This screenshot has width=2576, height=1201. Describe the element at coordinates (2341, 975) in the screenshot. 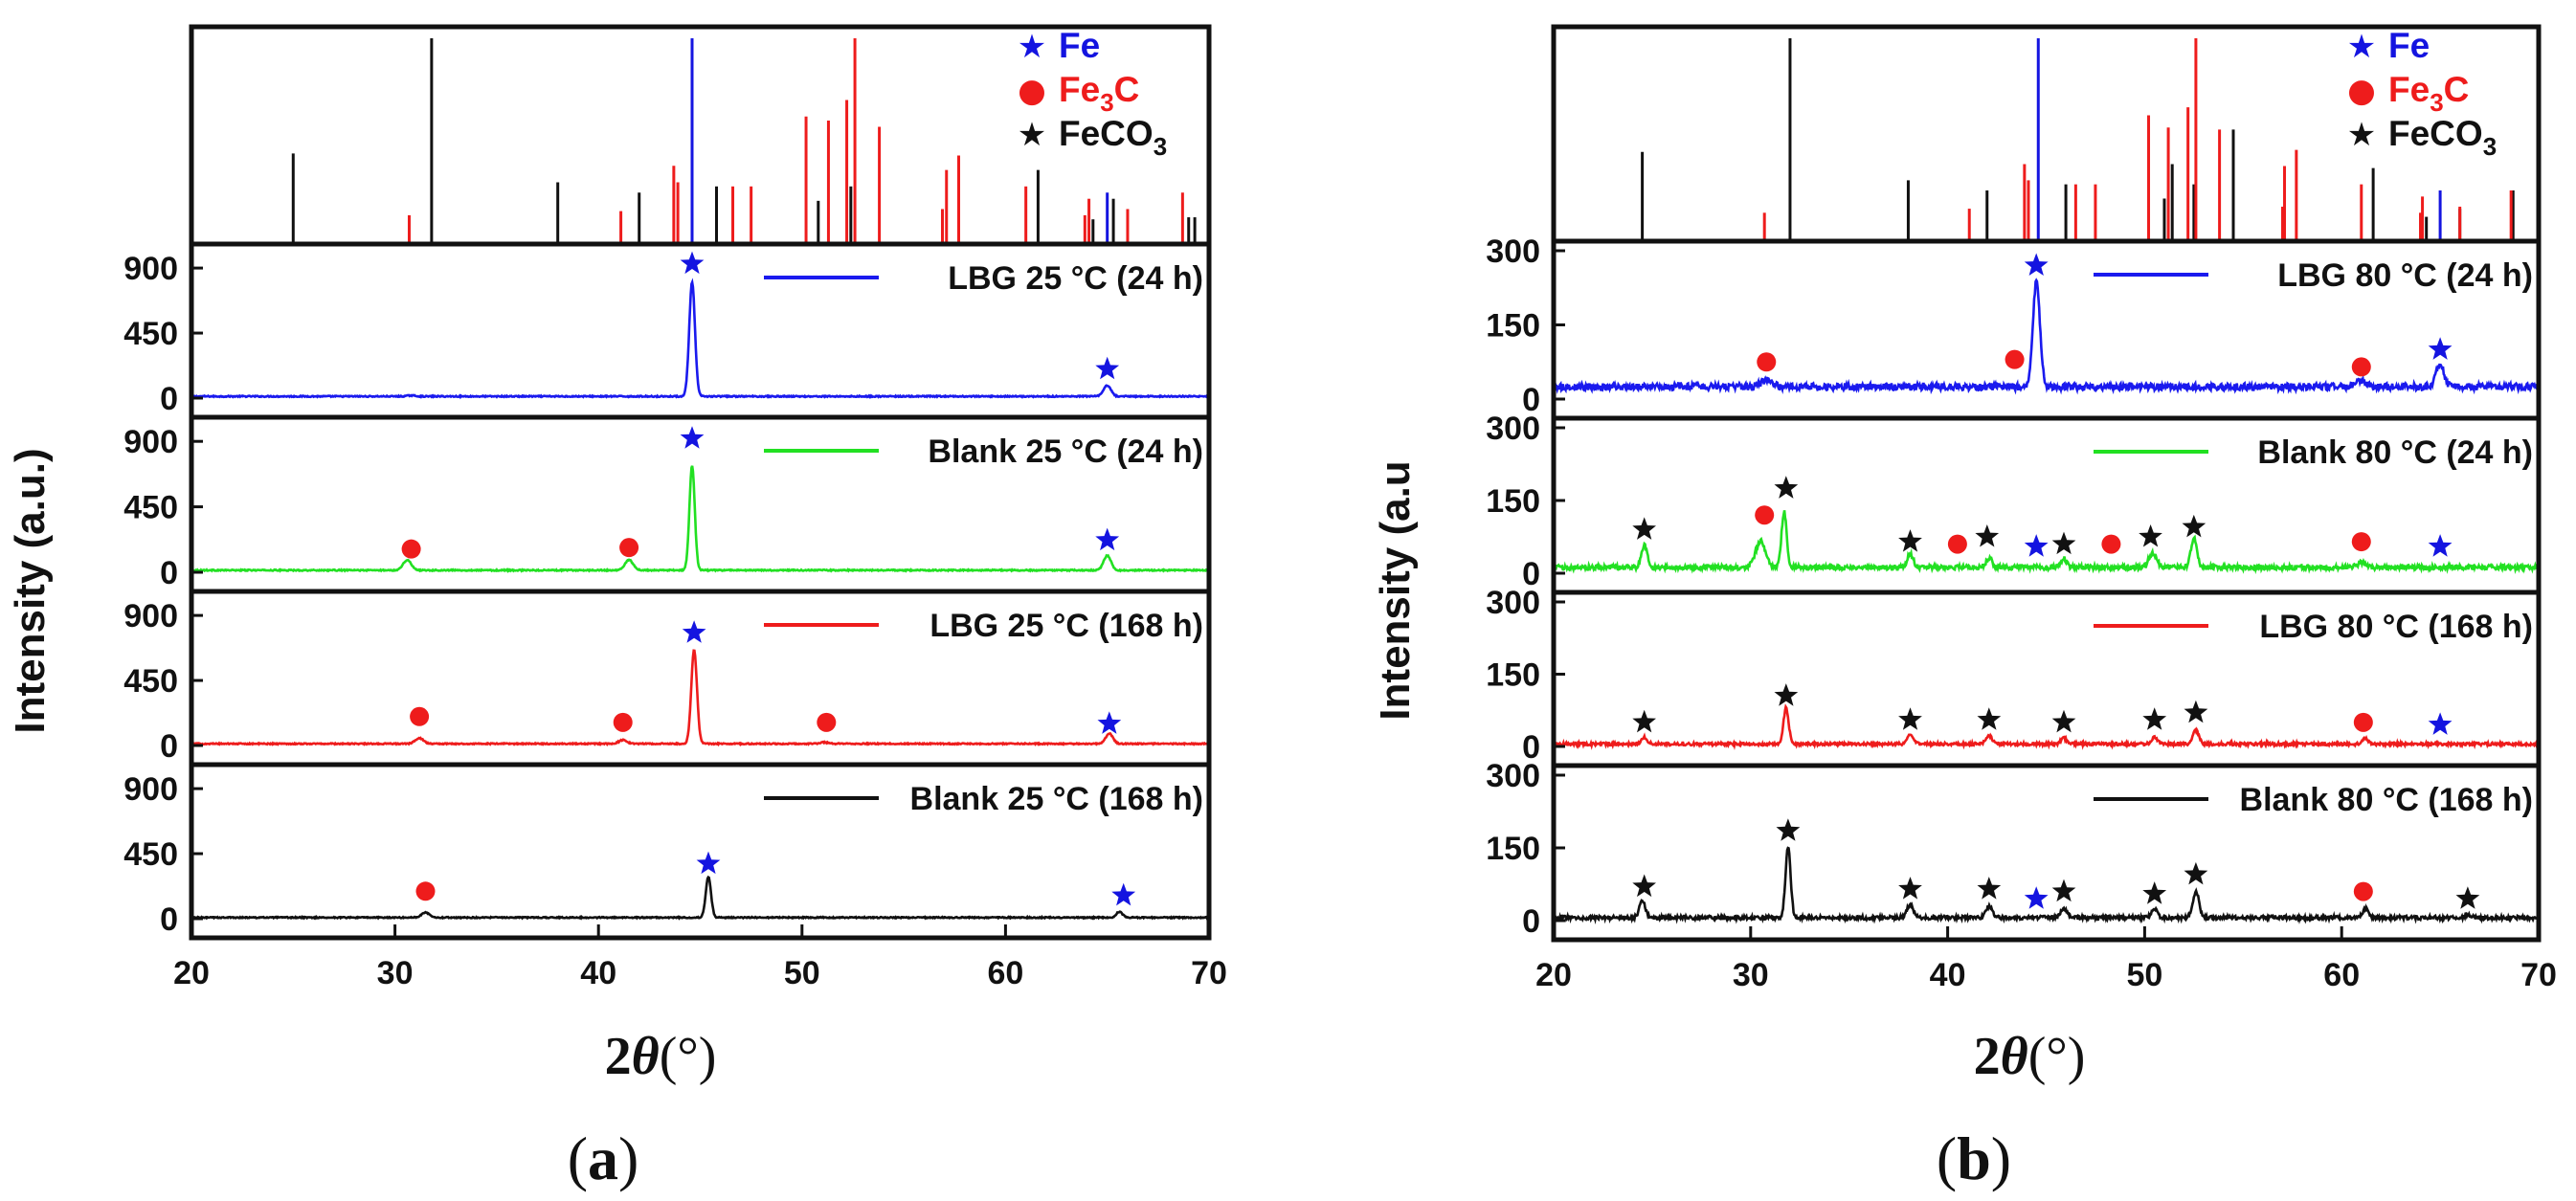

I see `x-tick-label: 60` at that location.